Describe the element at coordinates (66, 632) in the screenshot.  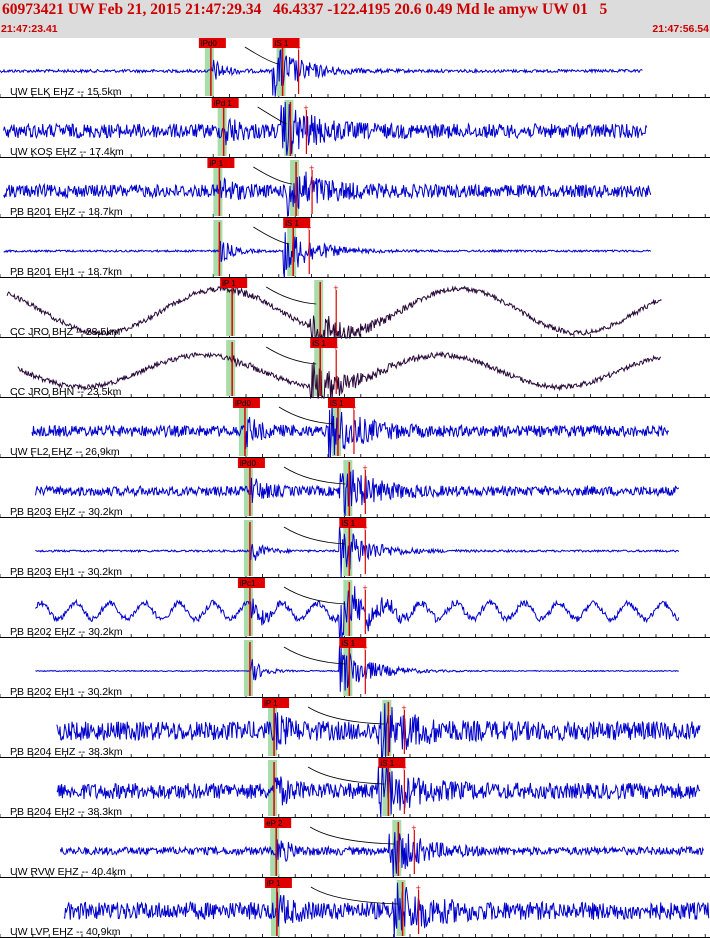
I see `station-label: PB B202 EHZ -- 30.2km` at that location.